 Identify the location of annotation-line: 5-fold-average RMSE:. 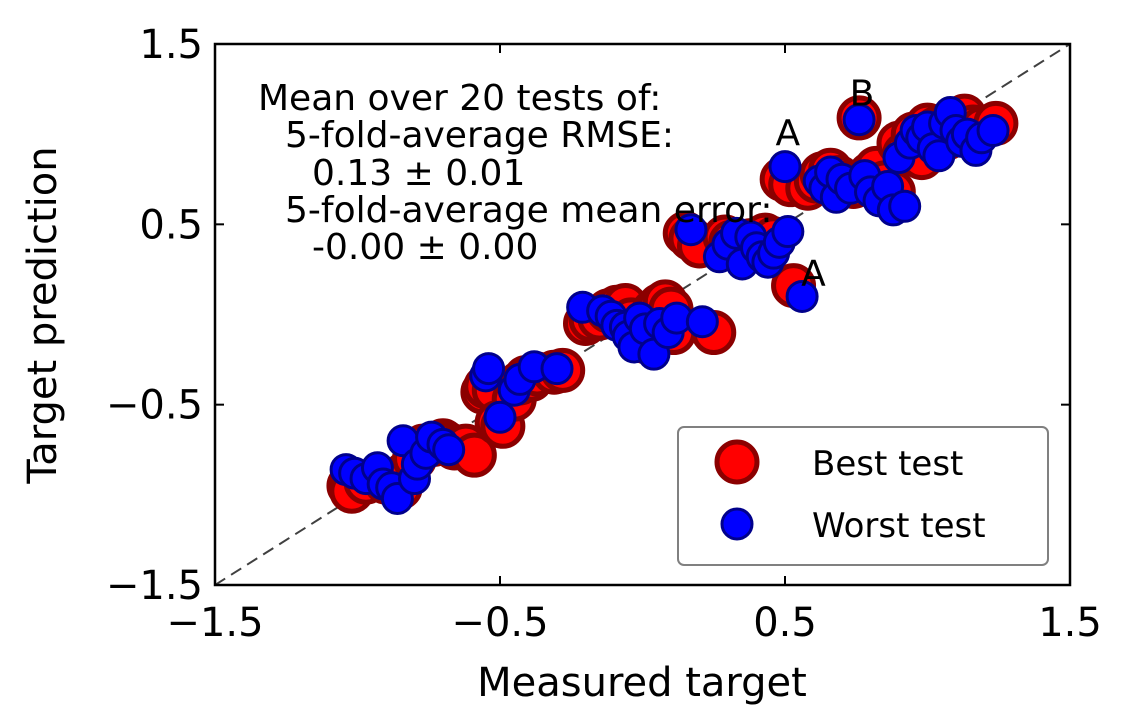
(479, 135).